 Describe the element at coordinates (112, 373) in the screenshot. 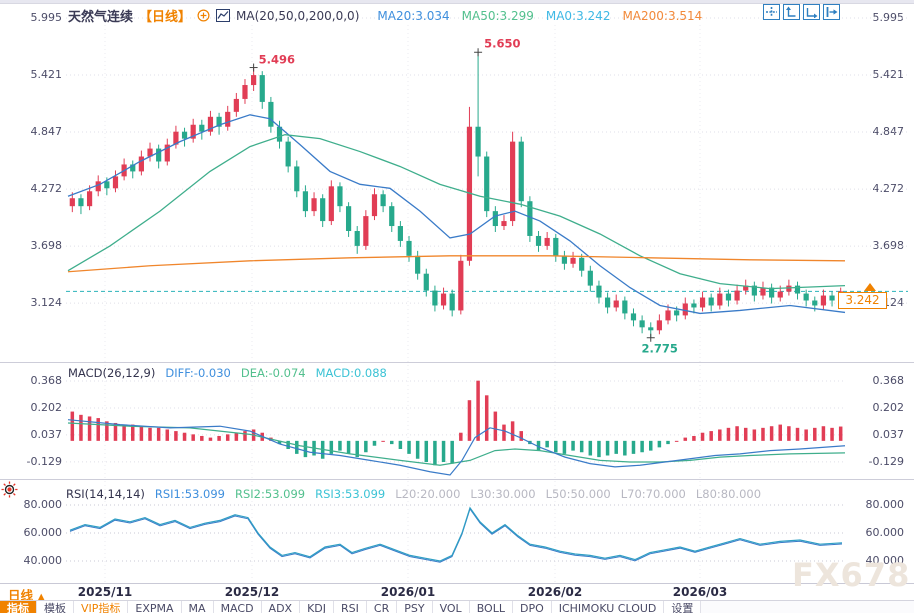

I see `macd-name-label: MACD(26,12,9)` at that location.